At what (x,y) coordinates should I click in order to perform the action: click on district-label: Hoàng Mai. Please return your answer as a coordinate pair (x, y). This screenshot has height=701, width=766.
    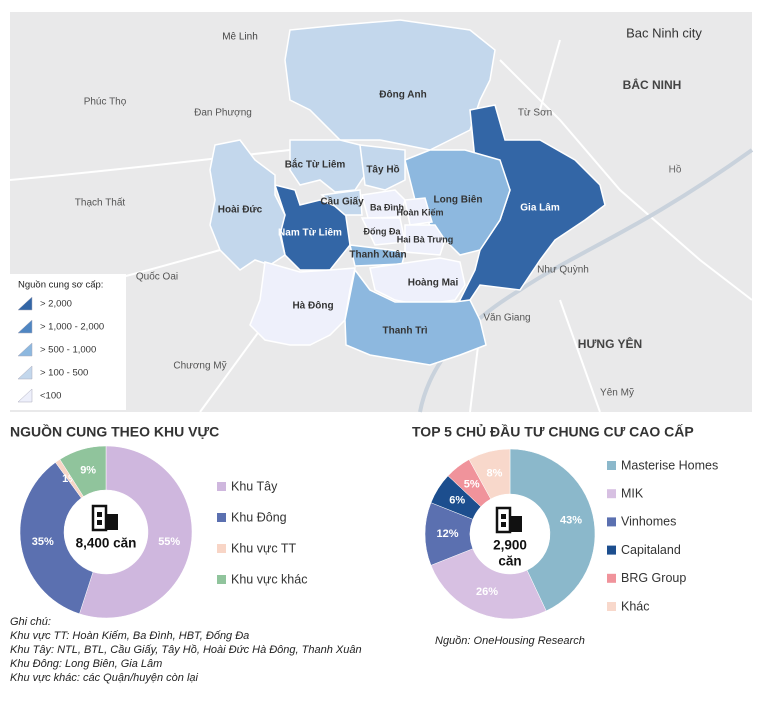
    Looking at the image, I should click on (433, 283).